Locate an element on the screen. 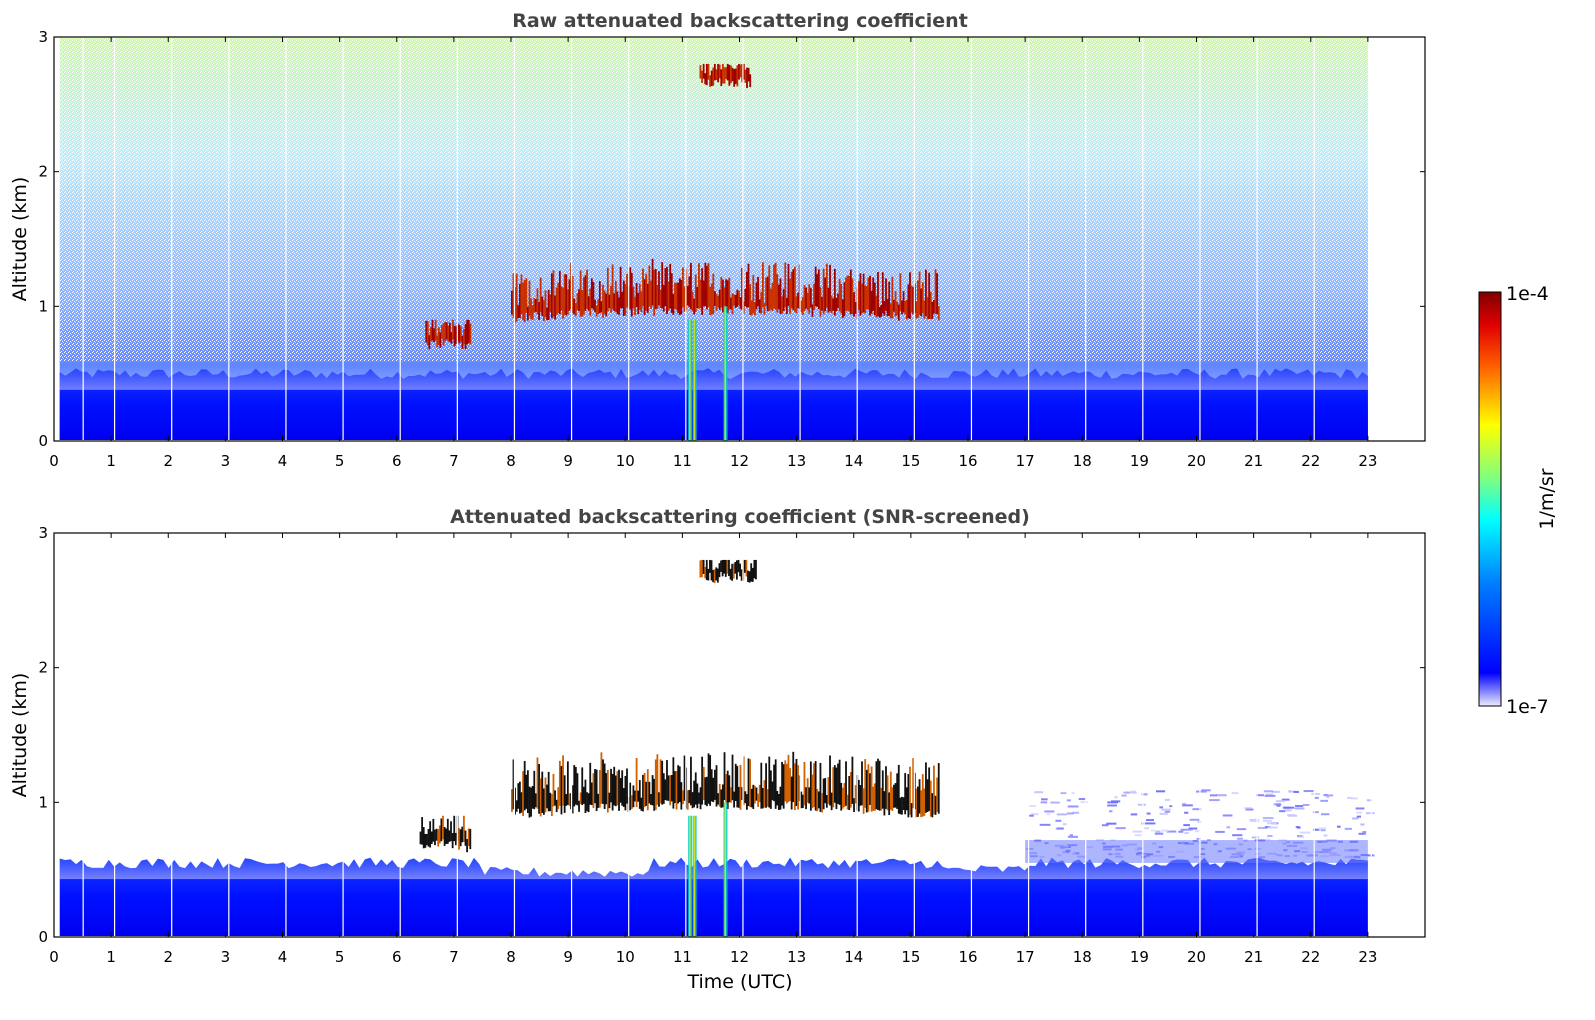 Image resolution: width=1595 pixels, height=1020 pixels. x-axis-label: Time (UTC) is located at coordinates (739, 982).